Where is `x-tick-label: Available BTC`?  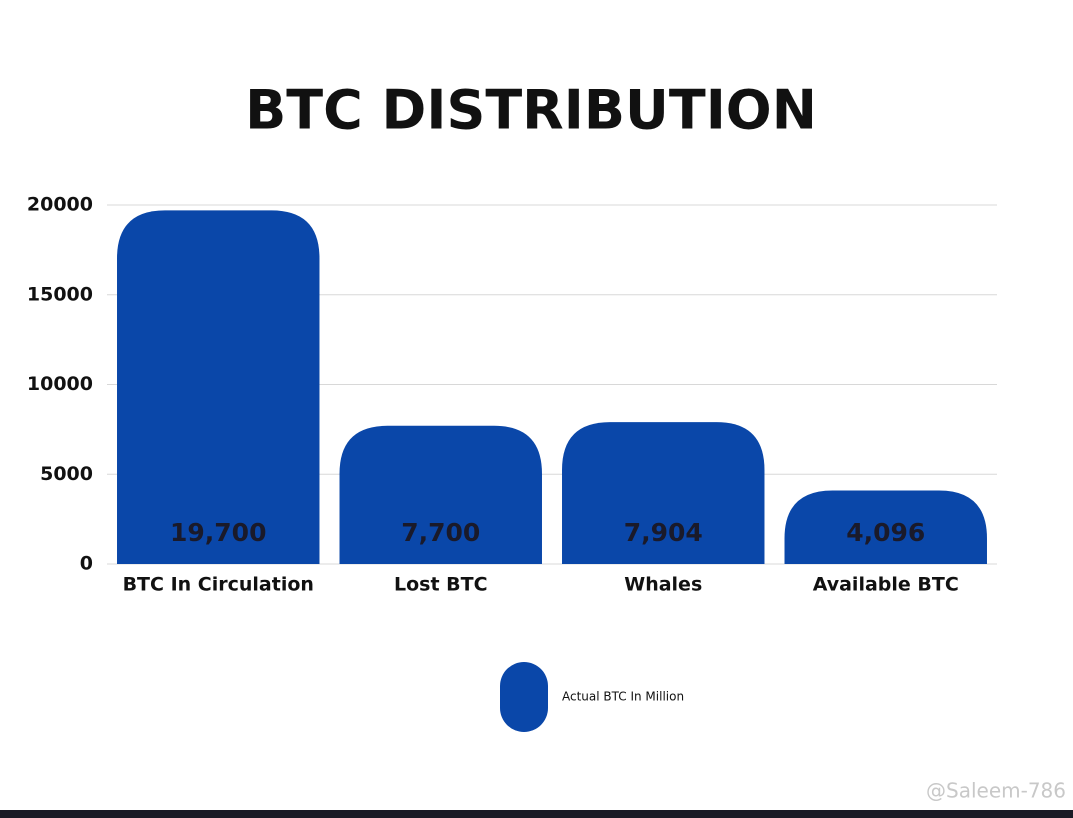
x-tick-label: Available BTC is located at coordinates (886, 585).